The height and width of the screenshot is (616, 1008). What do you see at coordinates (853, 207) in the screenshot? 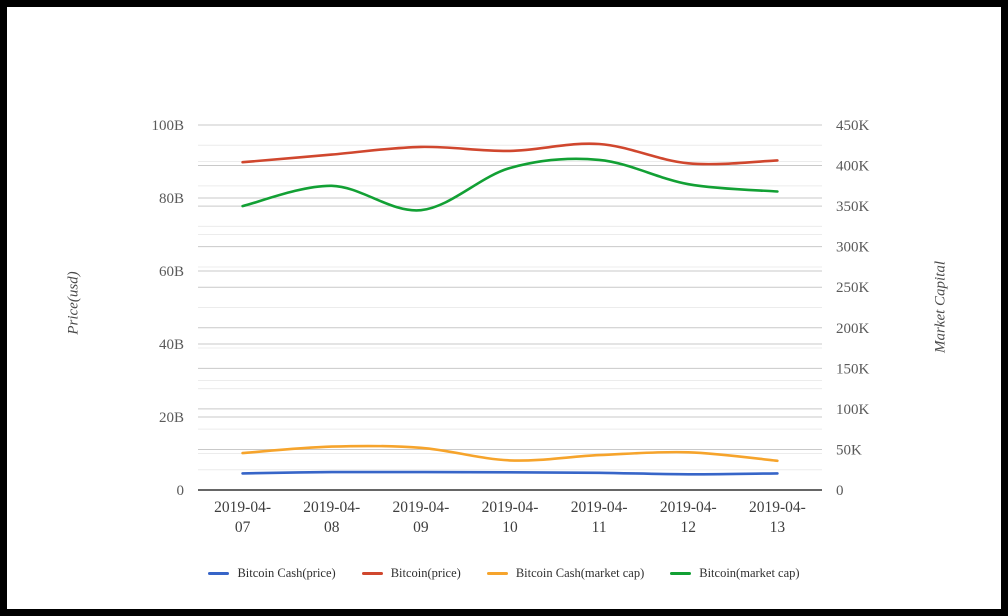
I see `y-tick-label-right: 350K` at bounding box center [853, 207].